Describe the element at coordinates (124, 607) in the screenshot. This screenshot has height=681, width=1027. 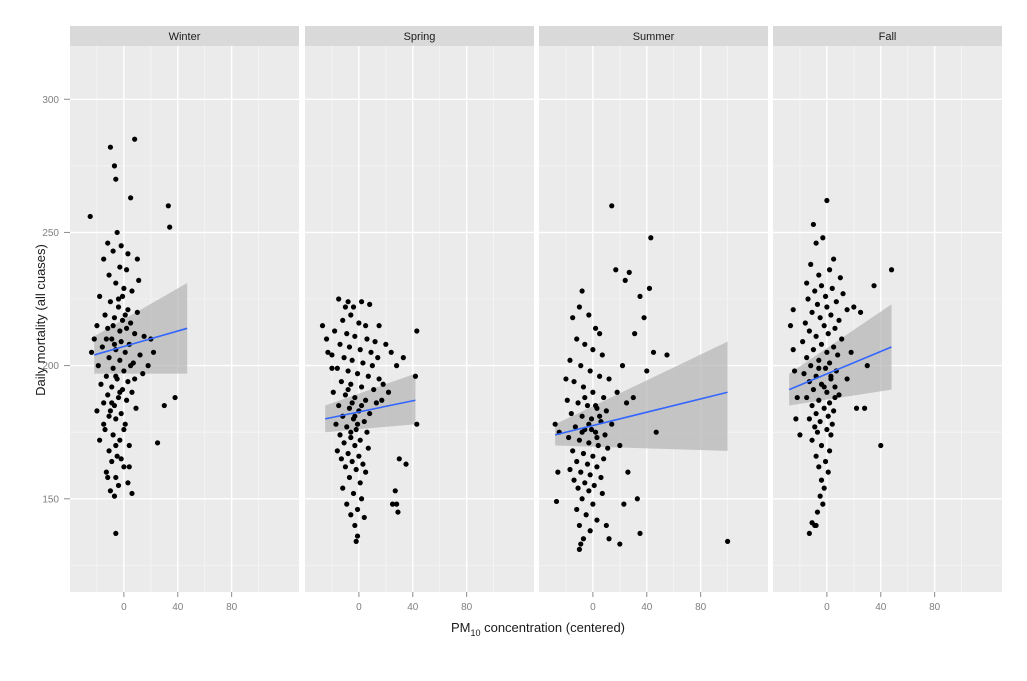
I see `x-tick-label: 0` at that location.